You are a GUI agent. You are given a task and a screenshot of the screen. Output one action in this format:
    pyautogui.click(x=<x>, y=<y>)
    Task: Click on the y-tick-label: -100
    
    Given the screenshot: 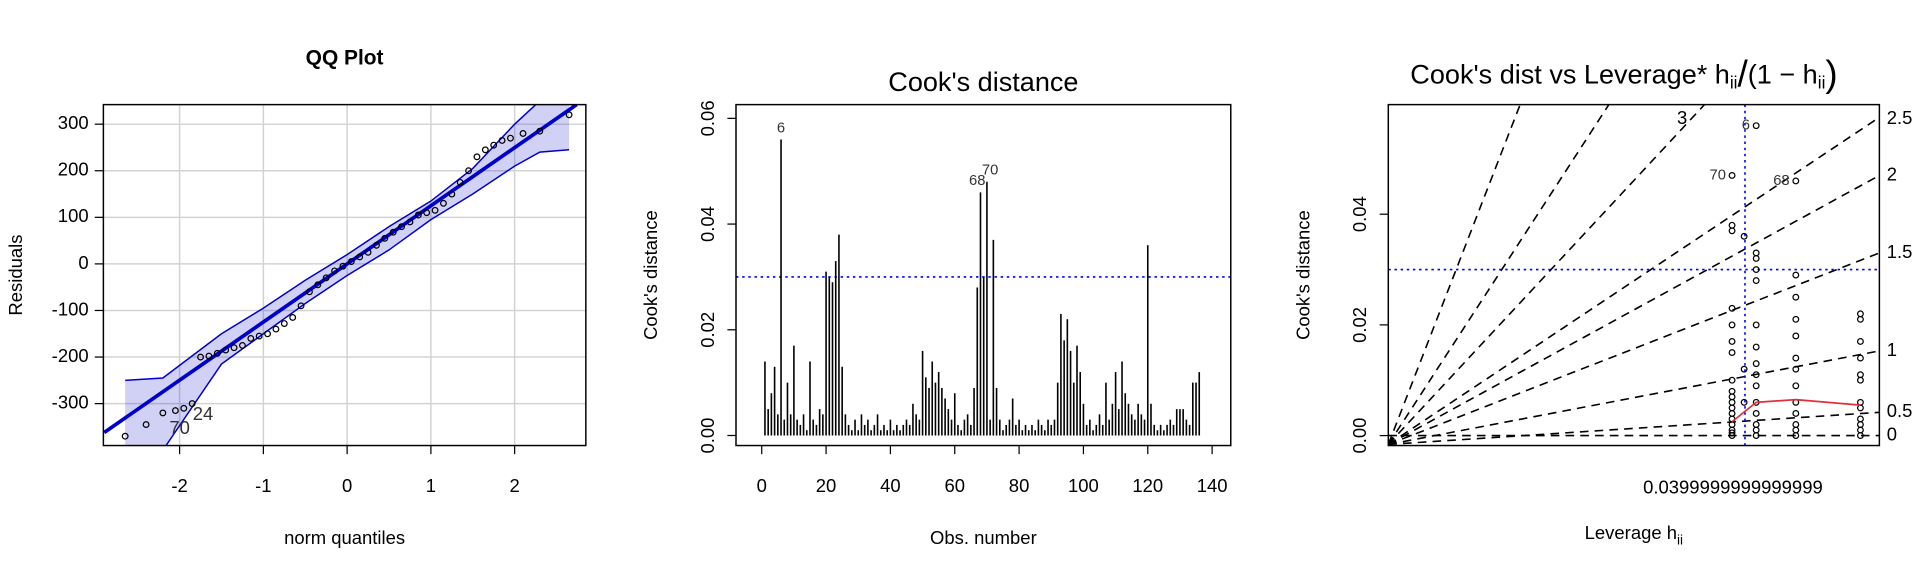 What is the action you would take?
    pyautogui.click(x=70, y=308)
    